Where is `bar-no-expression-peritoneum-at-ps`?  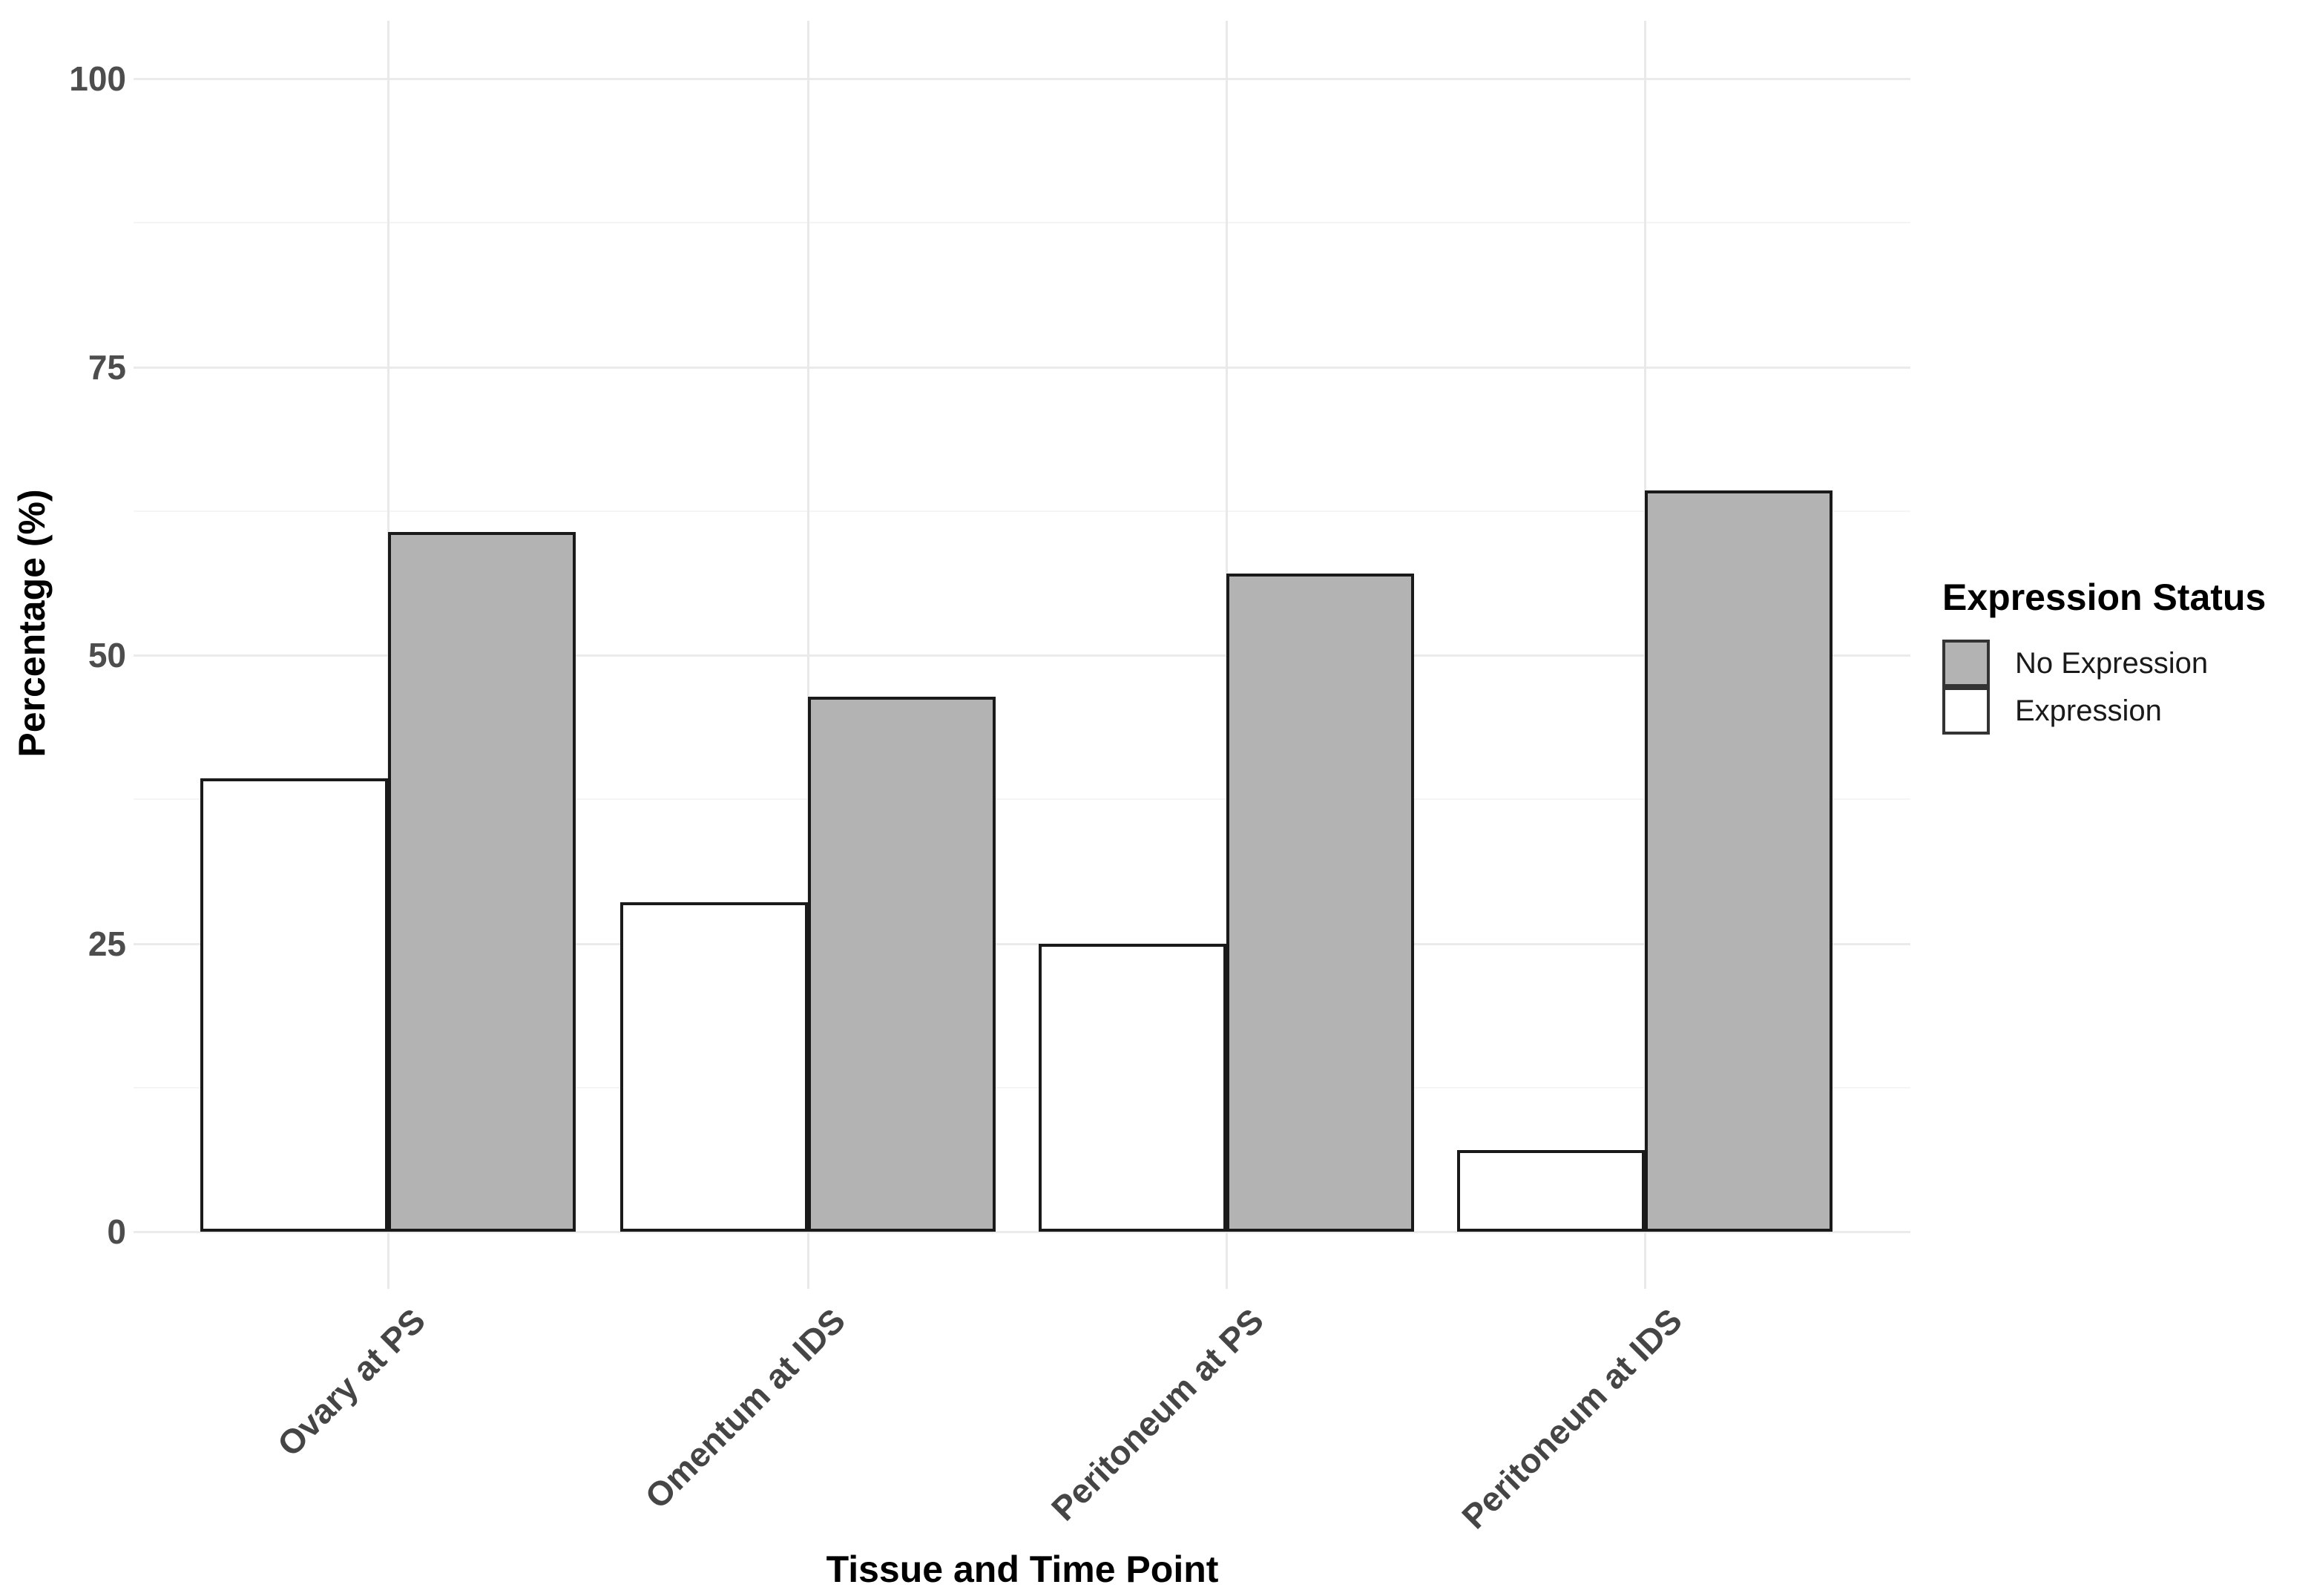
bar-no-expression-peritoneum-at-ps is located at coordinates (1320, 903).